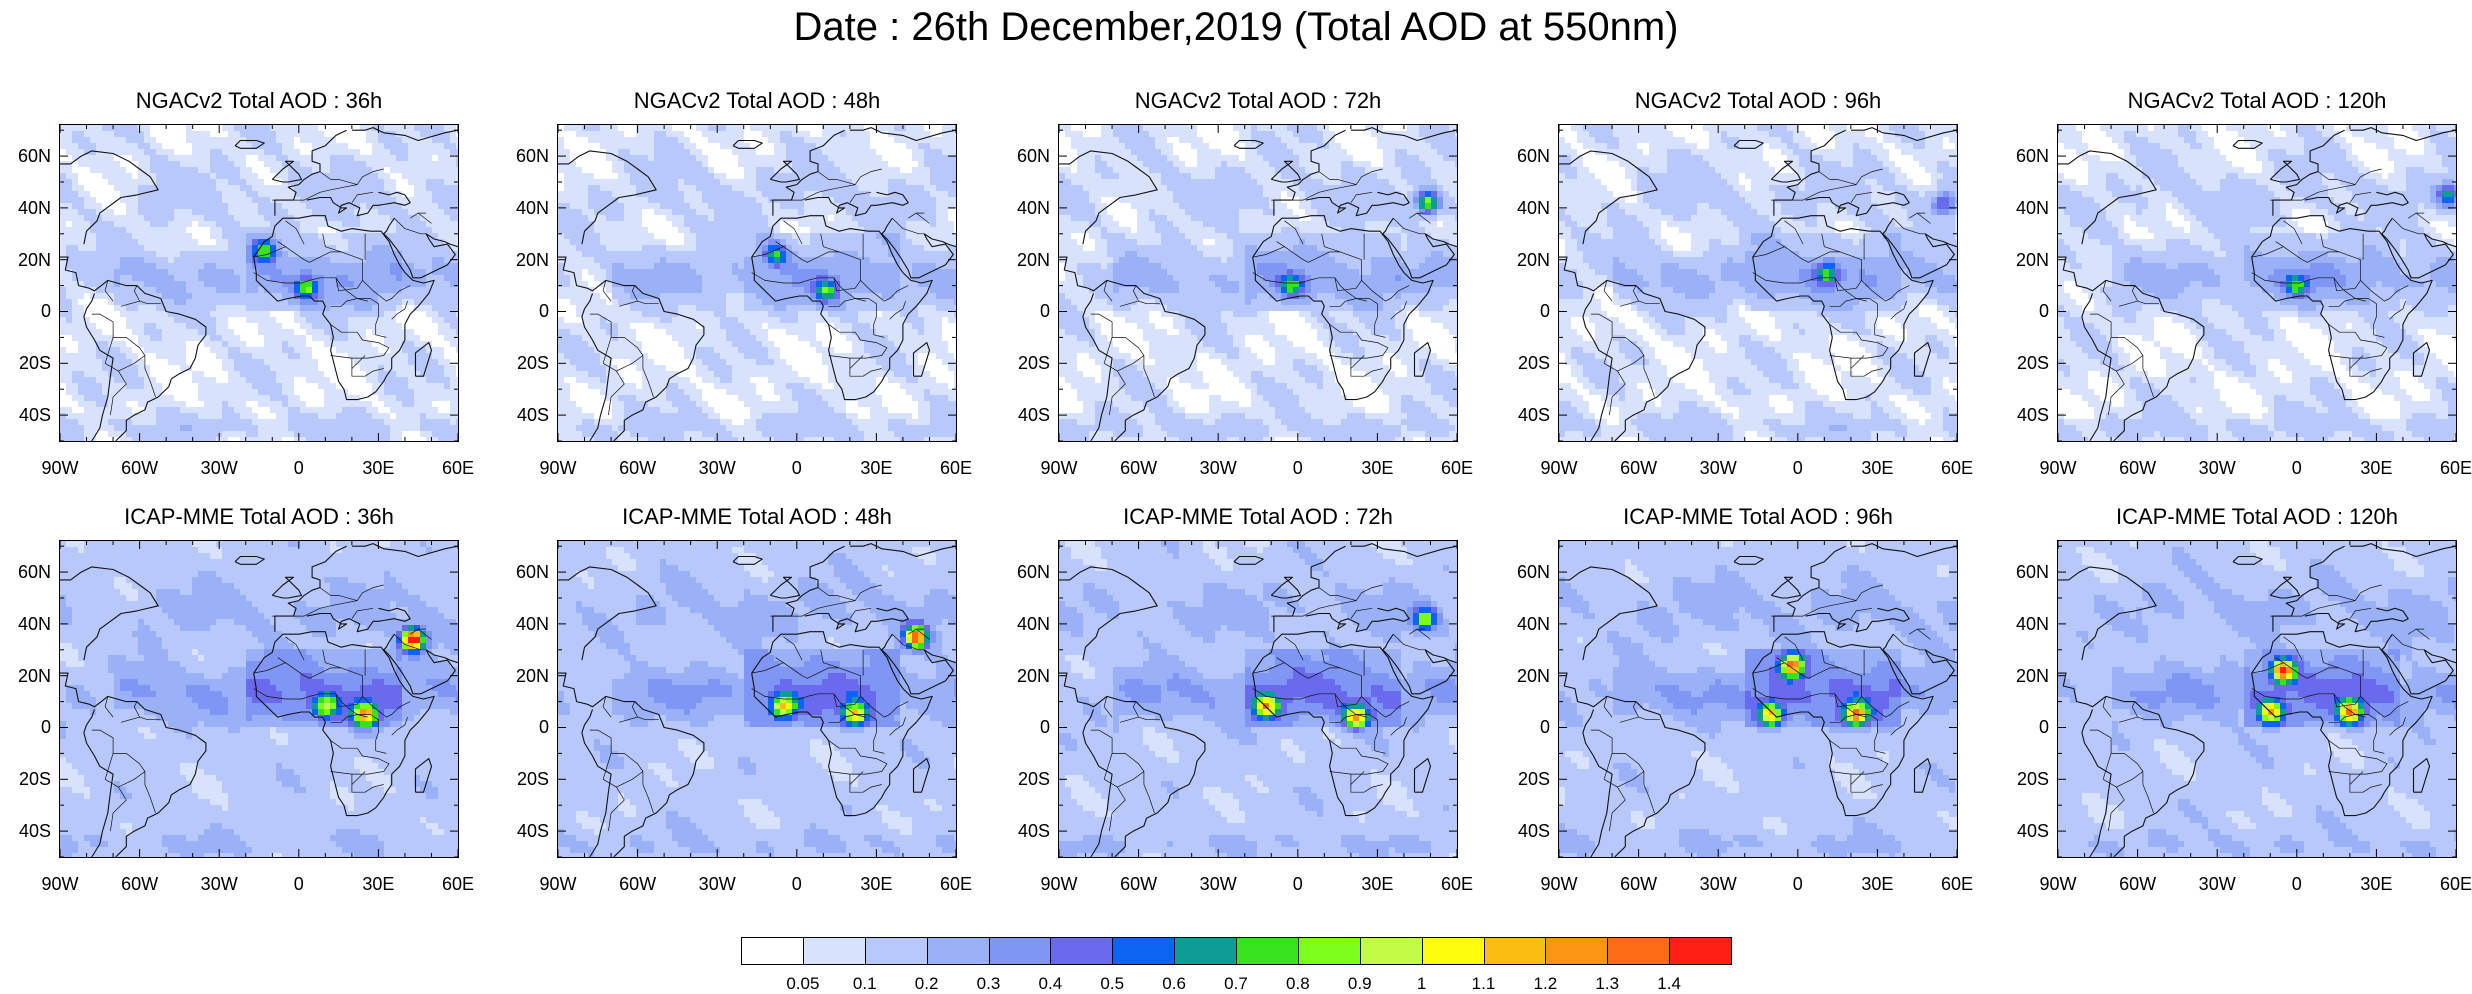  What do you see at coordinates (989, 984) in the screenshot?
I see `colorbar-level-label: 0.3` at bounding box center [989, 984].